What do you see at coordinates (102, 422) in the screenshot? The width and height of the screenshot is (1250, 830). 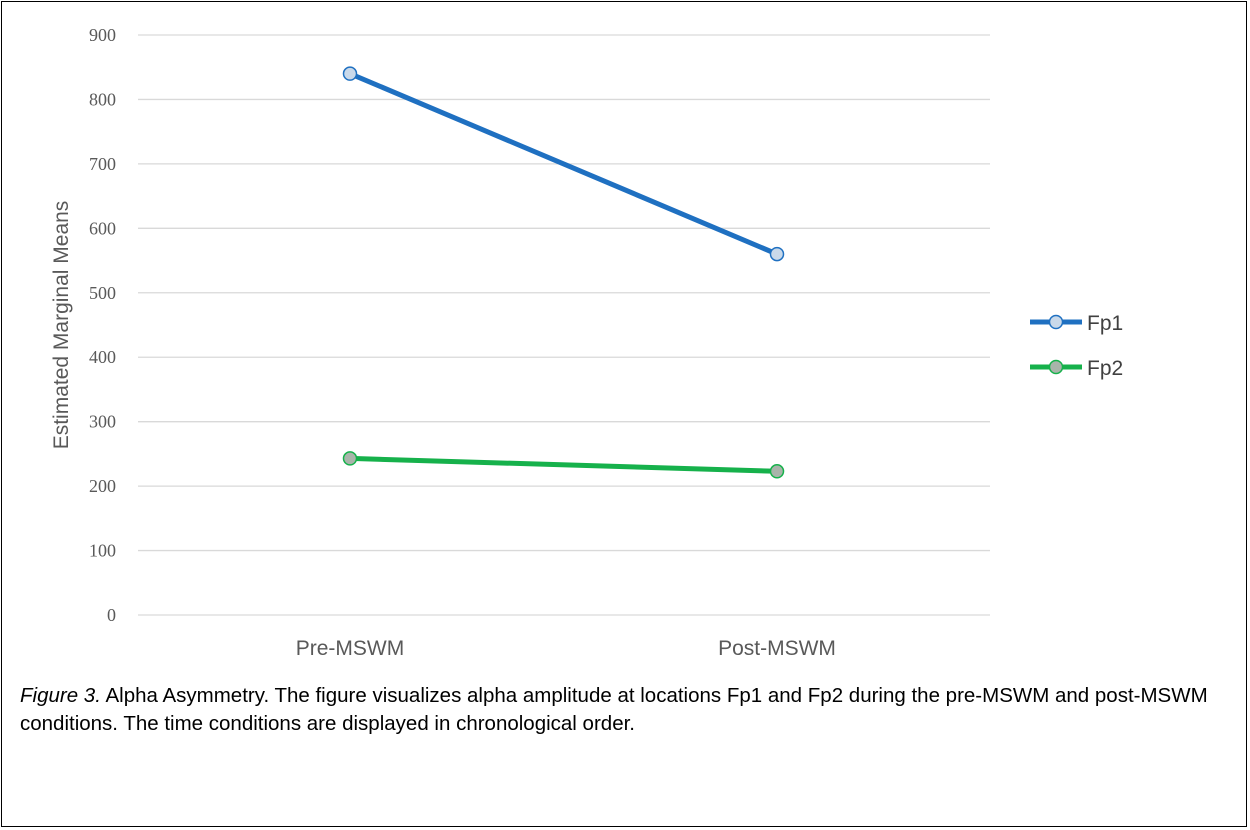 I see `y-tick-label: 300` at bounding box center [102, 422].